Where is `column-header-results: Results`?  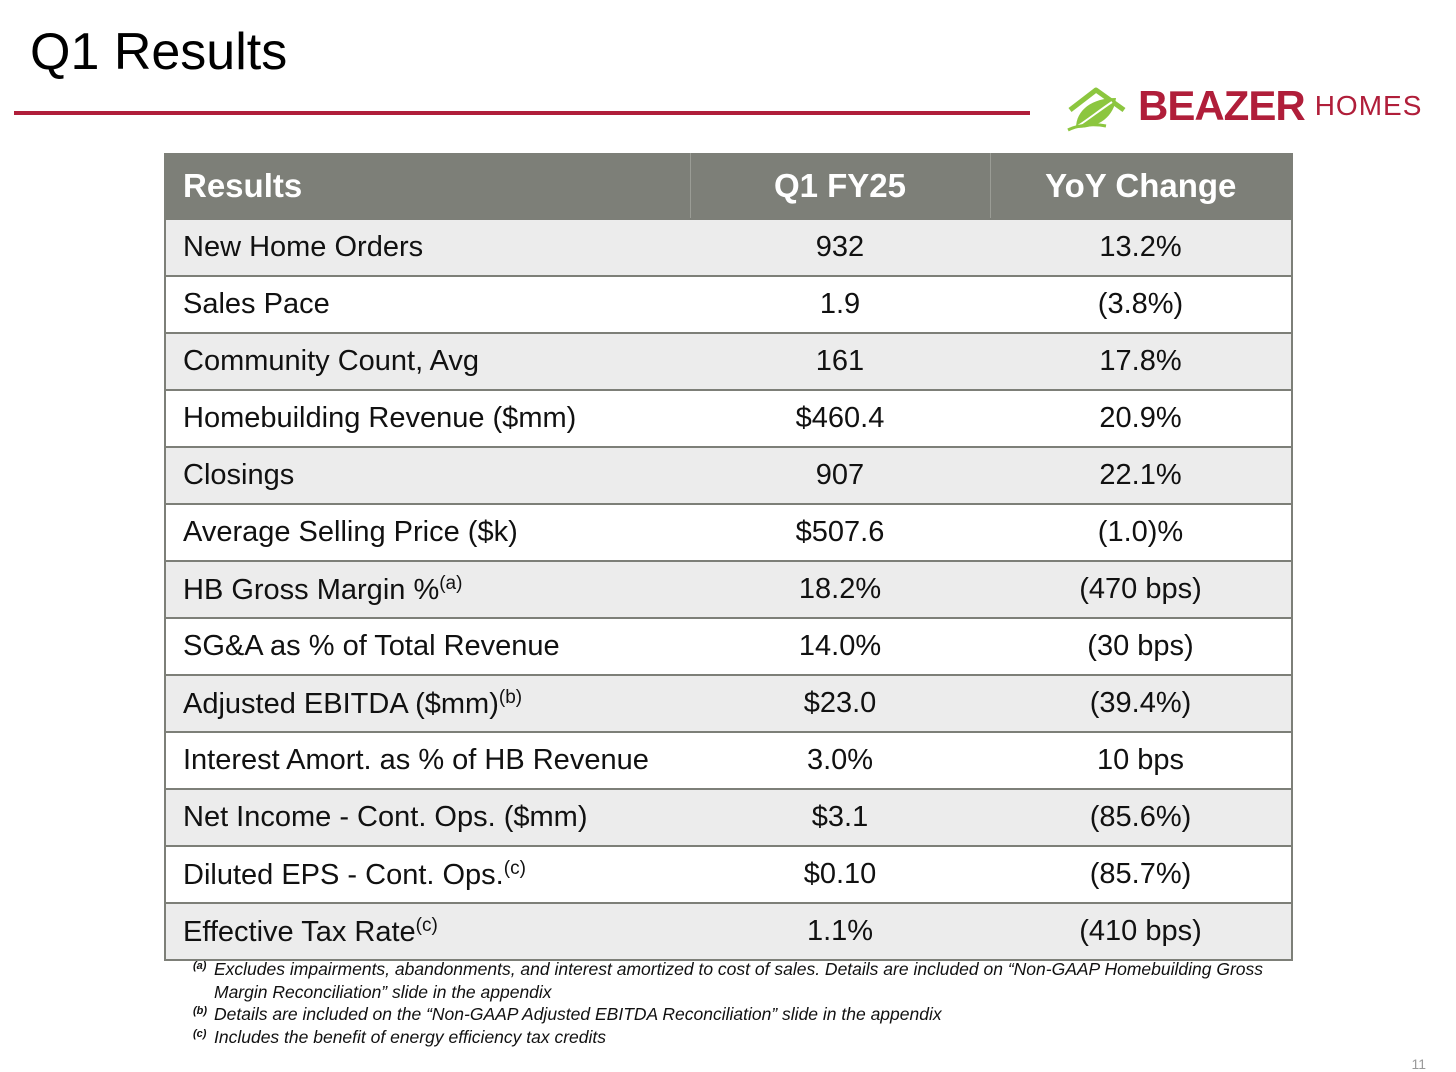 column-header-results: Results is located at coordinates (428, 186).